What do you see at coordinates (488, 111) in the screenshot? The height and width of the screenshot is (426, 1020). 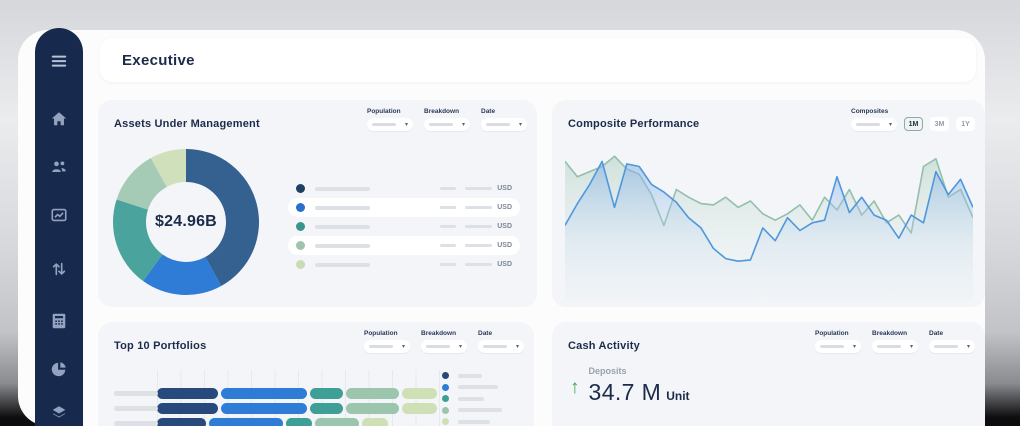 I see `filter-label: Date` at bounding box center [488, 111].